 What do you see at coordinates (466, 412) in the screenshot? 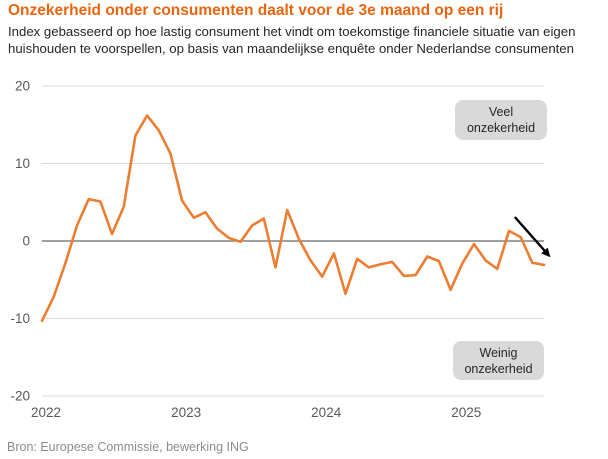
I see `x-tick-label: 2025` at bounding box center [466, 412].